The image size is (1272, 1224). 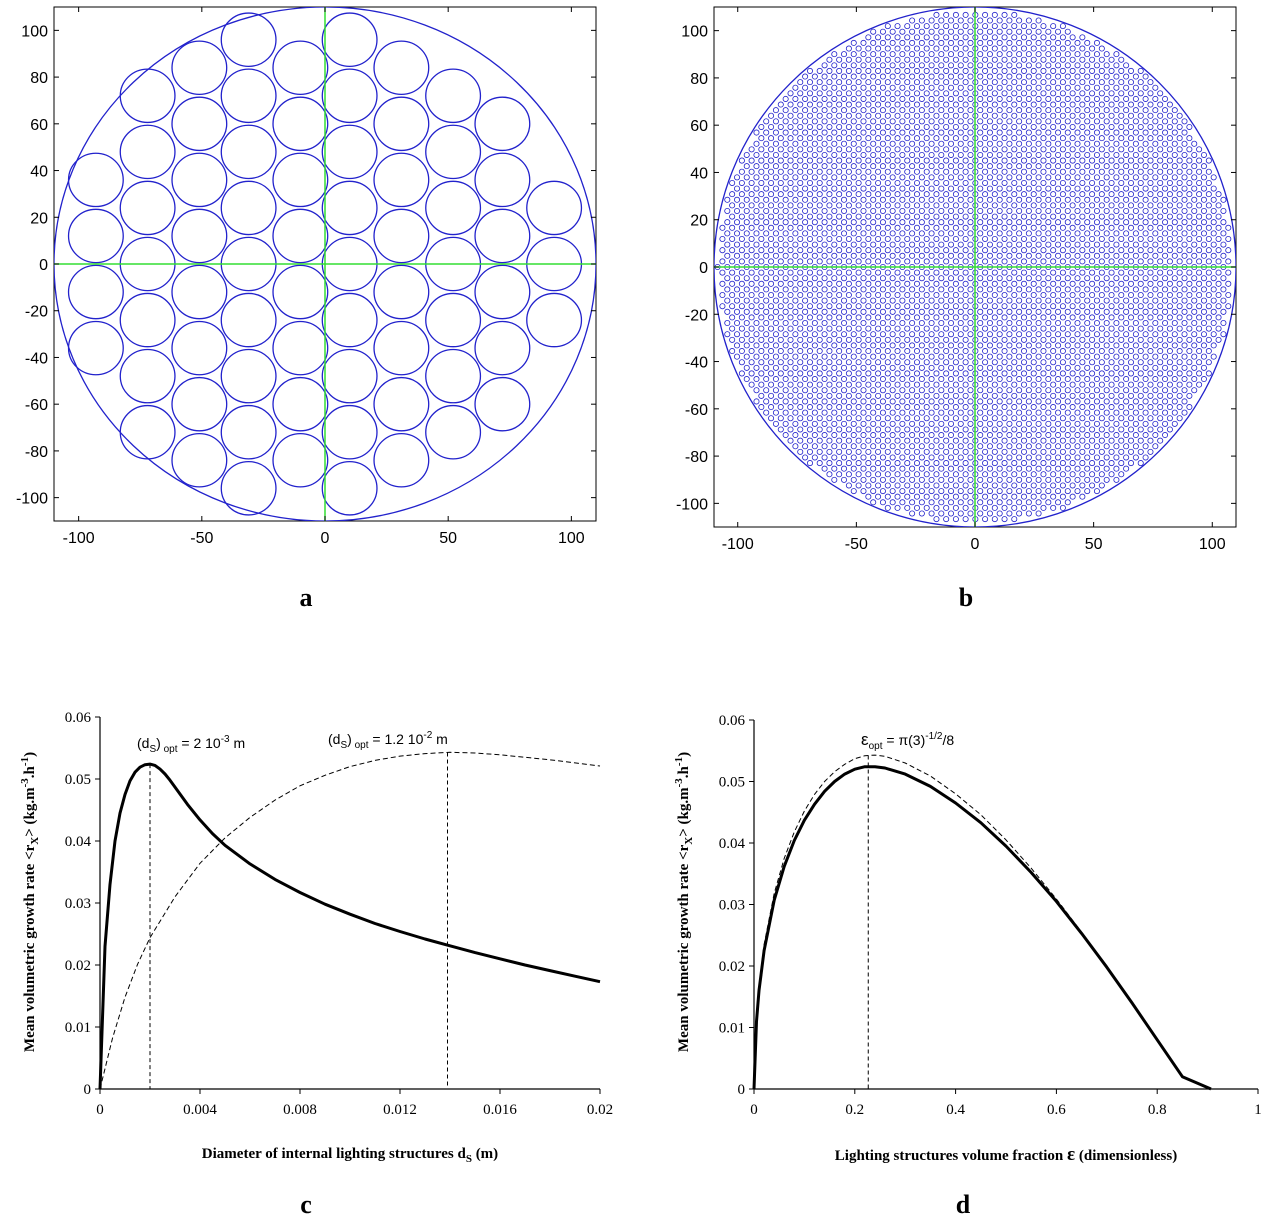 What do you see at coordinates (571, 538) in the screenshot?
I see `panel-a-xtick-label: 100` at bounding box center [571, 538].